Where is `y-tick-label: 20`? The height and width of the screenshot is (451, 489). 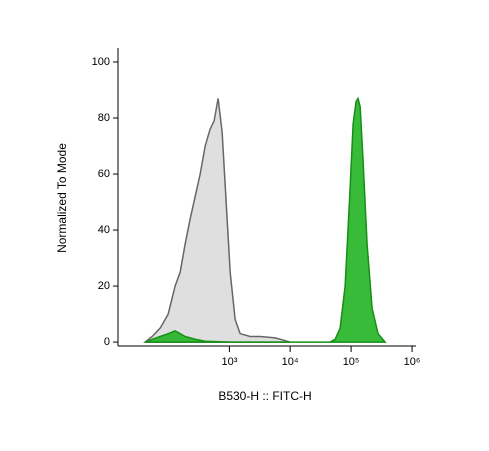
y-tick-label: 20 is located at coordinates (104, 286).